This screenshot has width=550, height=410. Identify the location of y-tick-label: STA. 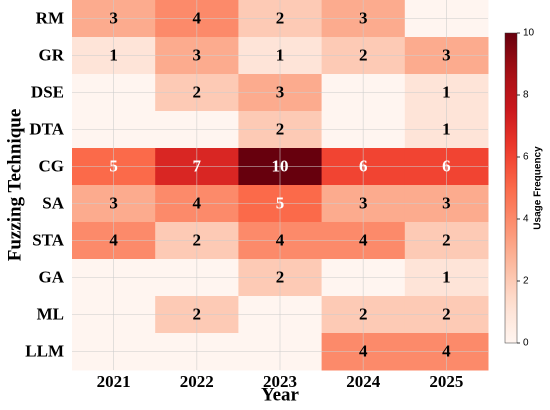
(48, 239).